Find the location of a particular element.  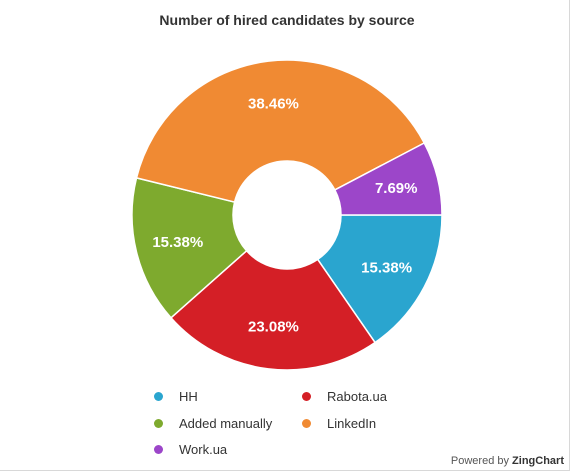

credit-brand: ZingChart is located at coordinates (538, 461).